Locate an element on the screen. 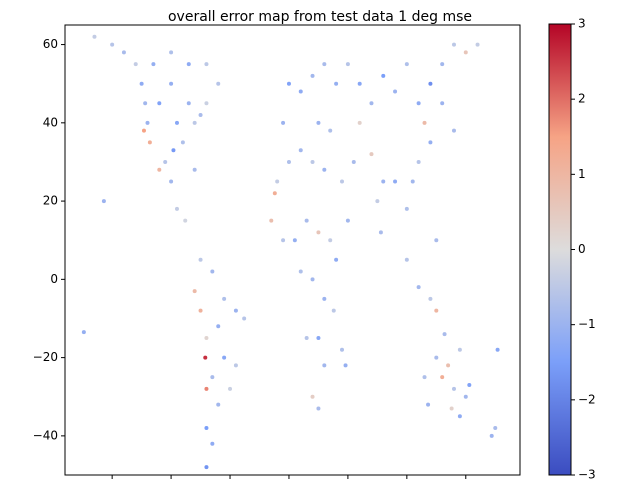  y-tick-label: 20 is located at coordinates (50, 201).